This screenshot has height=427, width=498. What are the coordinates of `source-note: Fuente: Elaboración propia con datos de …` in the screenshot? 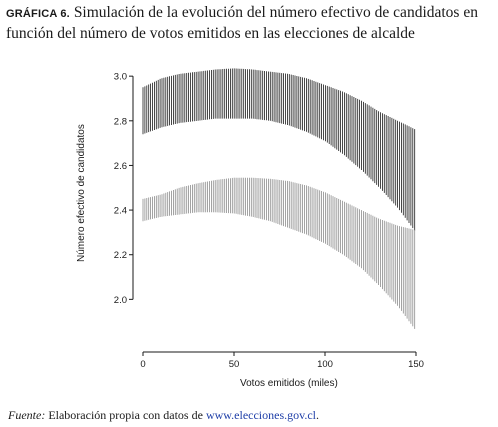 It's located at (163, 415).